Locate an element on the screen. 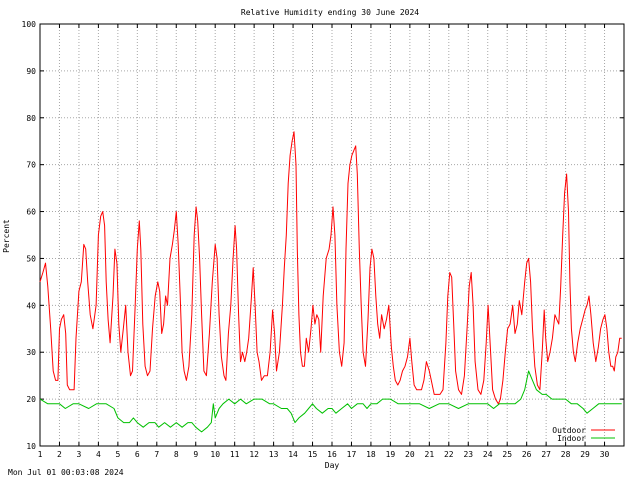 This screenshot has height=480, width=640. y-tick-label: 20 is located at coordinates (31, 399).